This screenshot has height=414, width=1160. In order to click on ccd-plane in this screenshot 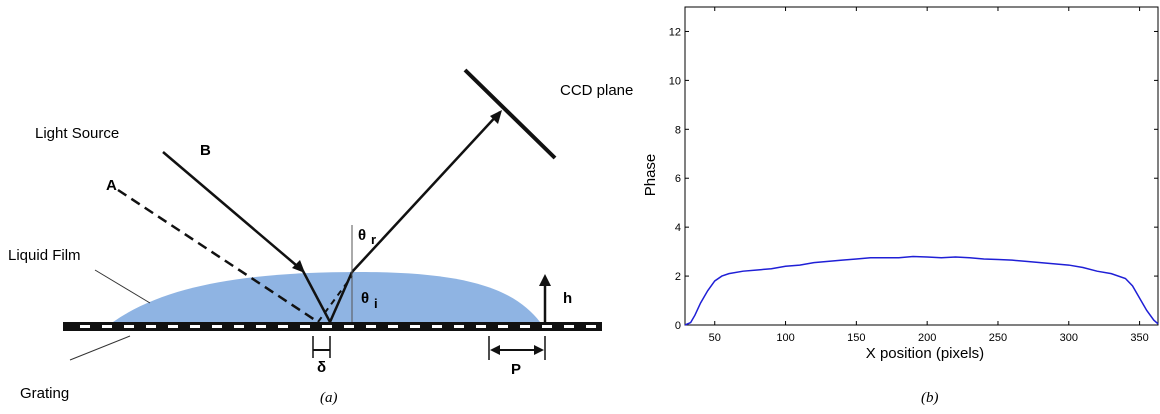, I will do `click(510, 114)`.